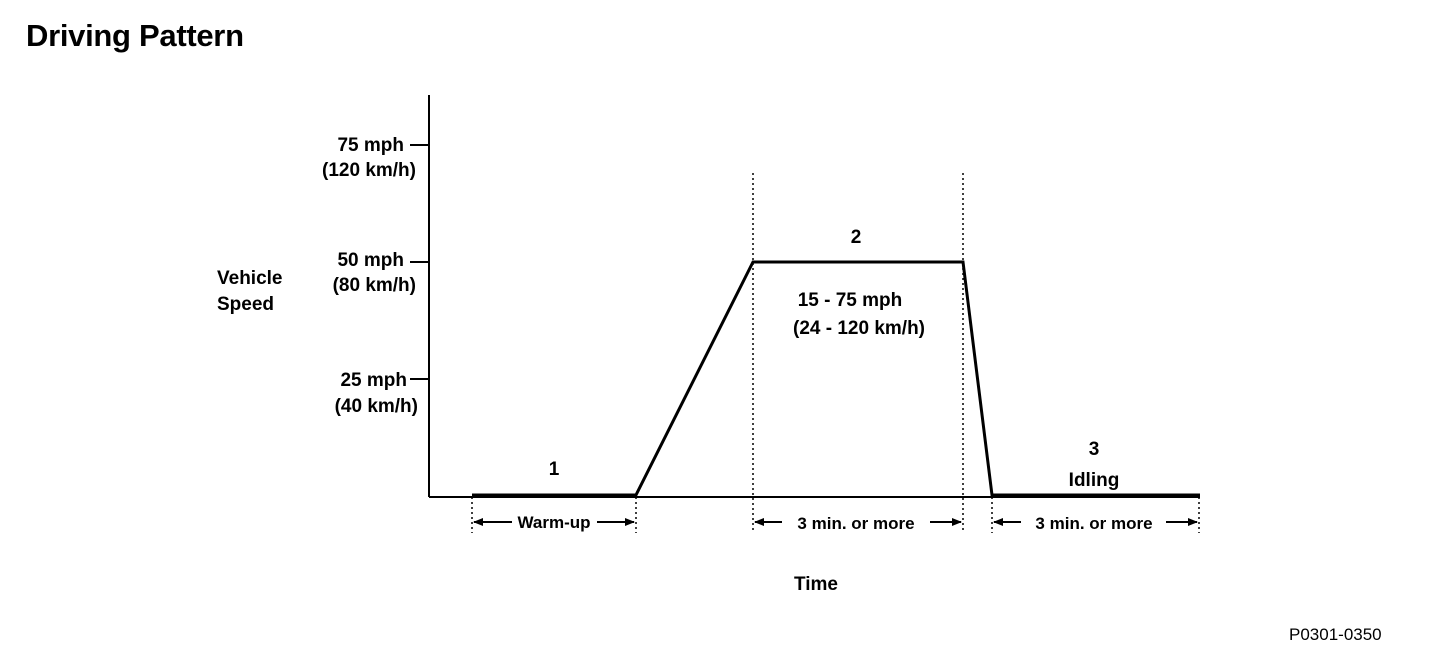  Describe the element at coordinates (1094, 449) in the screenshot. I see `phase3-number: 3` at that location.